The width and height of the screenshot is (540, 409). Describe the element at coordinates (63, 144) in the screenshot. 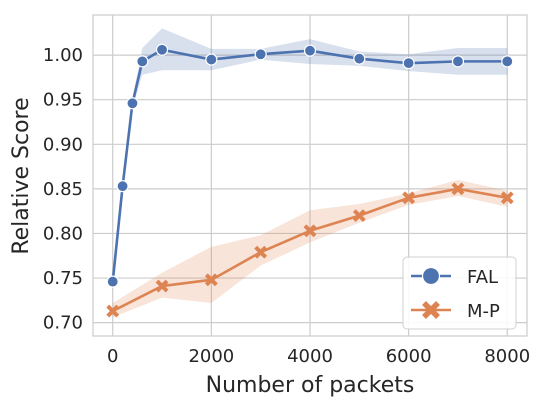

I see `y-tick-label: 0.90` at that location.